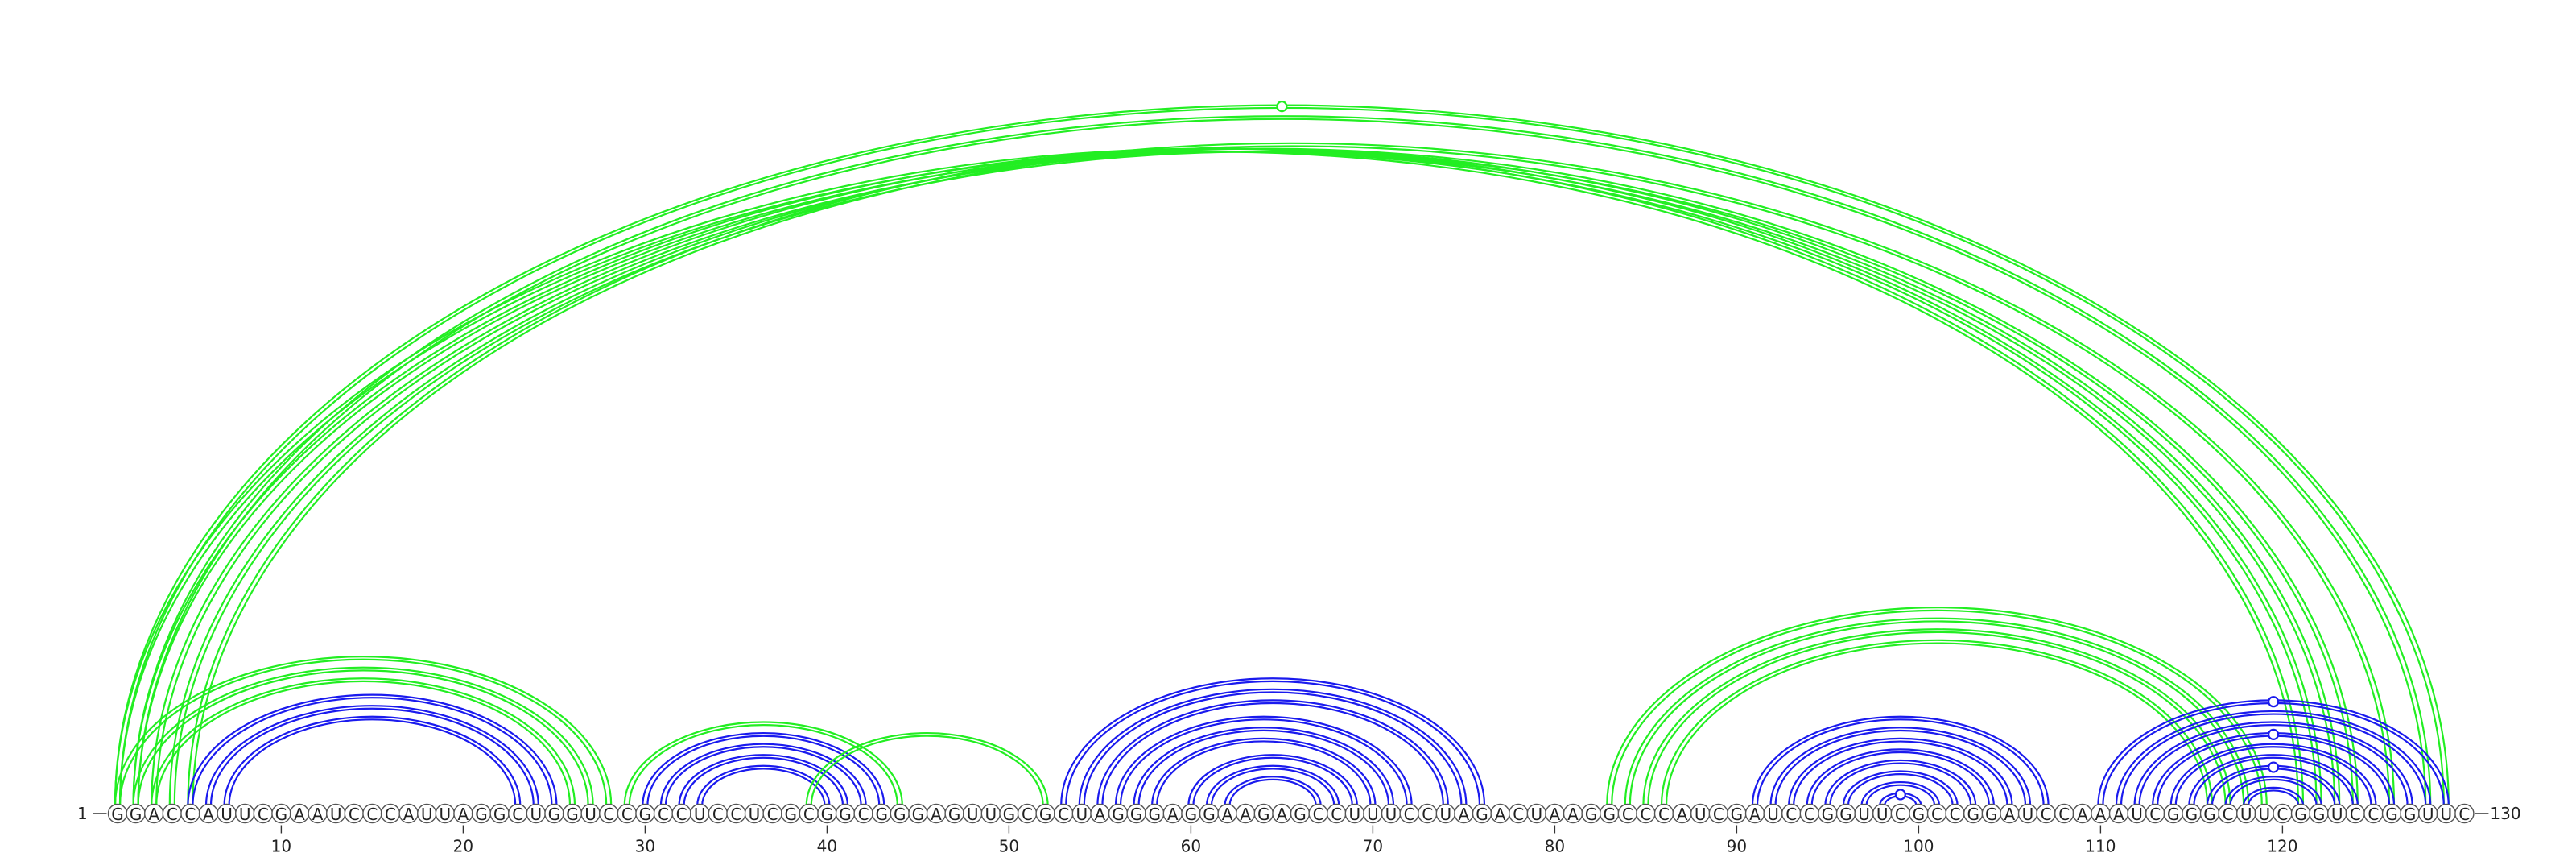 The height and width of the screenshot is (857, 2576). Describe the element at coordinates (827, 846) in the screenshot. I see `tick-label: 40` at that location.